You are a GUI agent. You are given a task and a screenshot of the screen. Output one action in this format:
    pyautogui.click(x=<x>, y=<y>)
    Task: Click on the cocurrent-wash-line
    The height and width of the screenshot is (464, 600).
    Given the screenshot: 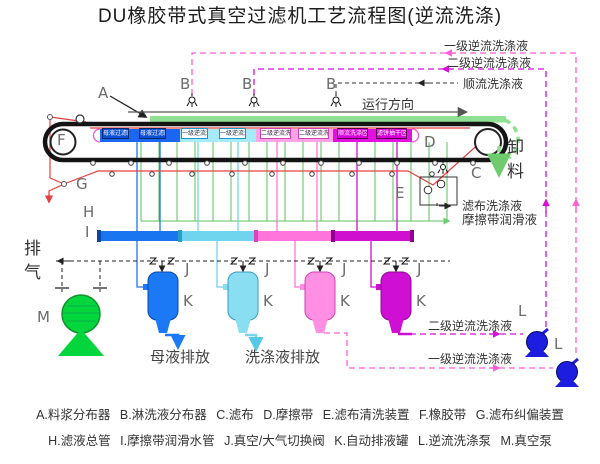 What is the action you would take?
    pyautogui.click(x=396, y=87)
    